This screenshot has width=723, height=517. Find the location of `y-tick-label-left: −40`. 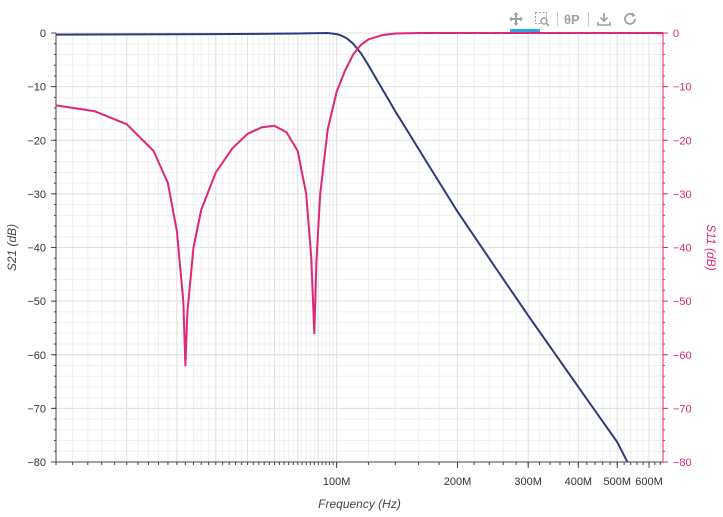

y-tick-label-left: −40 is located at coordinates (36, 249).